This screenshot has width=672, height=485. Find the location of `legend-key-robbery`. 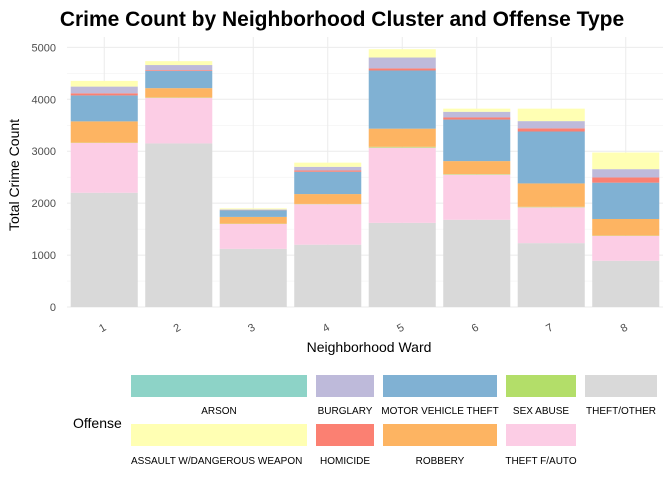

legend-key-robbery is located at coordinates (440, 435).